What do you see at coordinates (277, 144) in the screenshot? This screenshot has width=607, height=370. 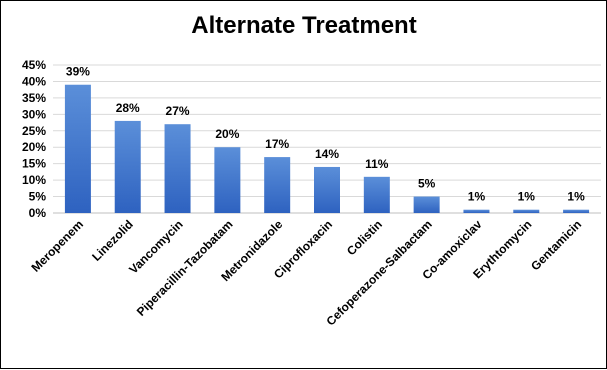 I see `data-label: 17%` at bounding box center [277, 144].